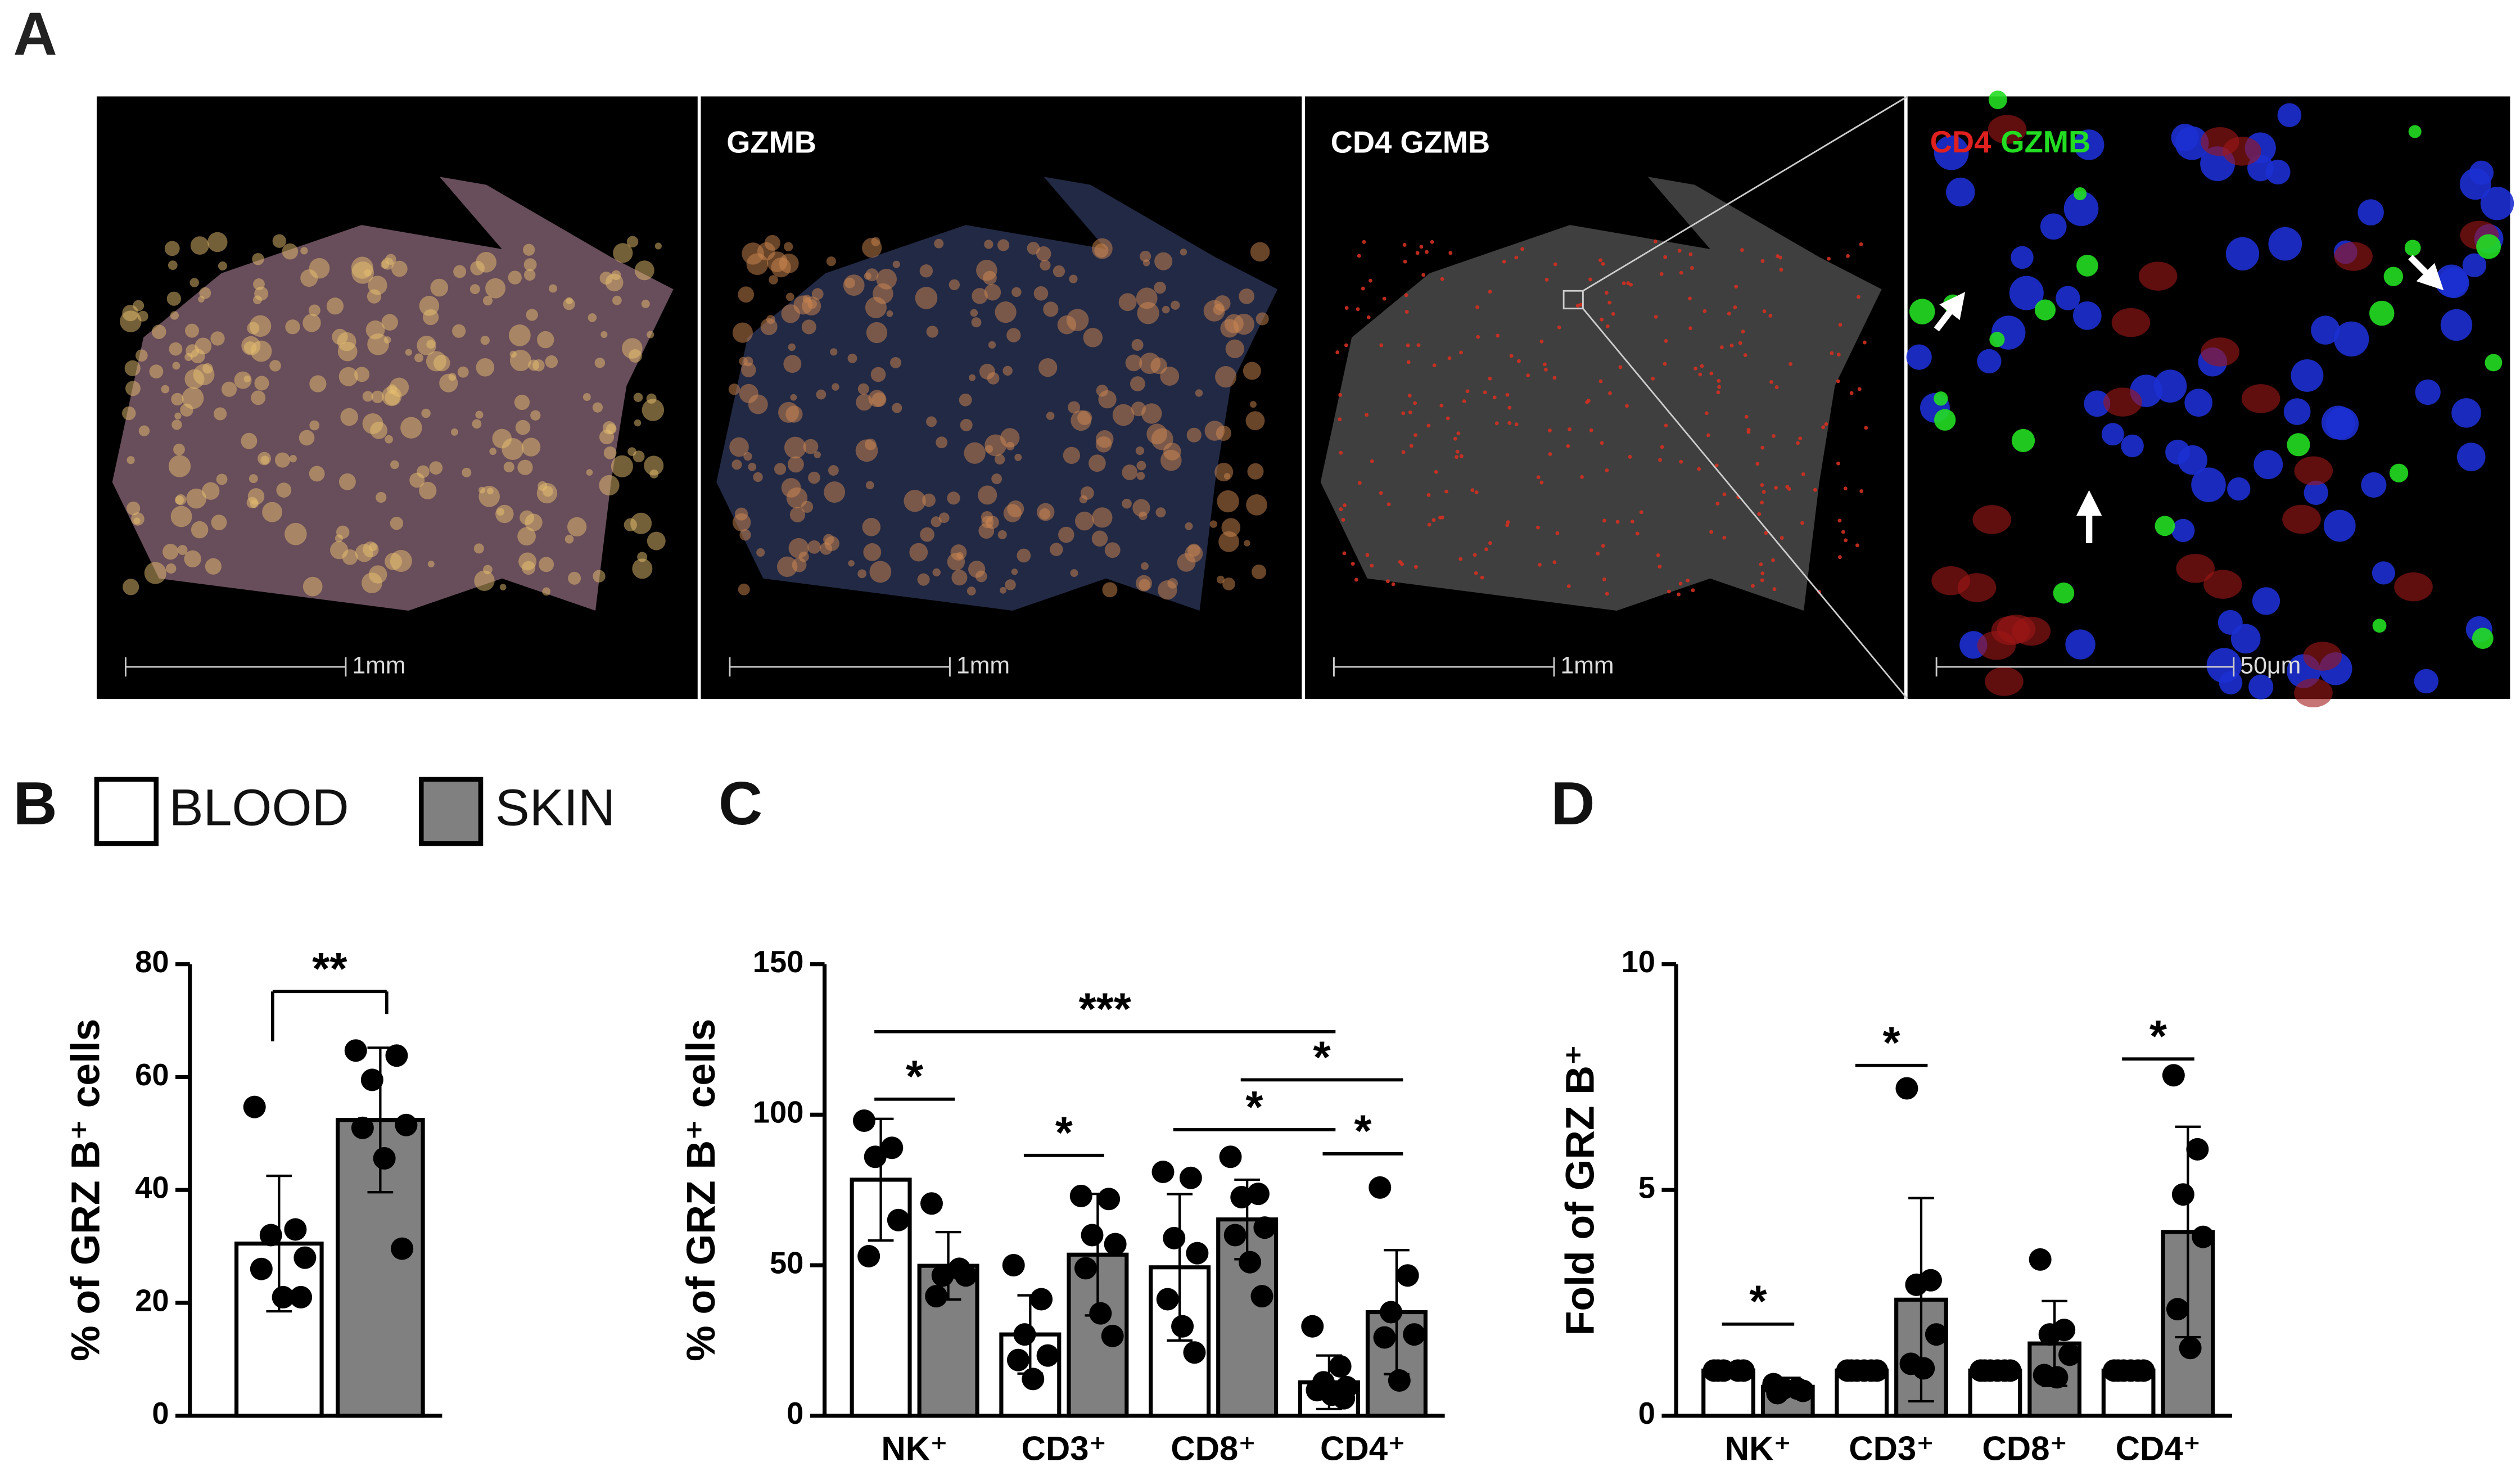 Image resolution: width=2520 pixels, height=1480 pixels. I want to click on x-tick-label: NK⁺, so click(1758, 1448).